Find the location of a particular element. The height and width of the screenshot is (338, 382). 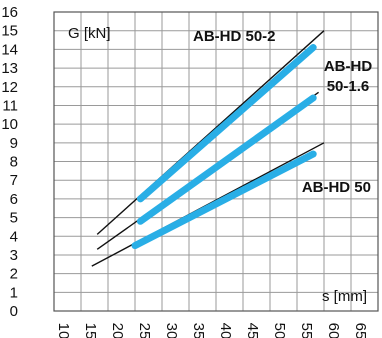

x-tick-label-60: 60 is located at coordinates (333, 330).